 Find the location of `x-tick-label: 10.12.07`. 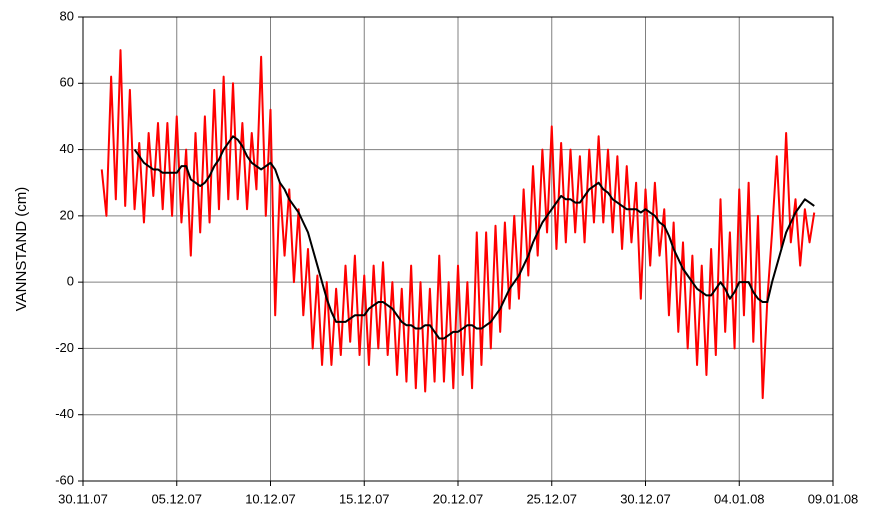

x-tick-label: 10.12.07 is located at coordinates (270, 498).